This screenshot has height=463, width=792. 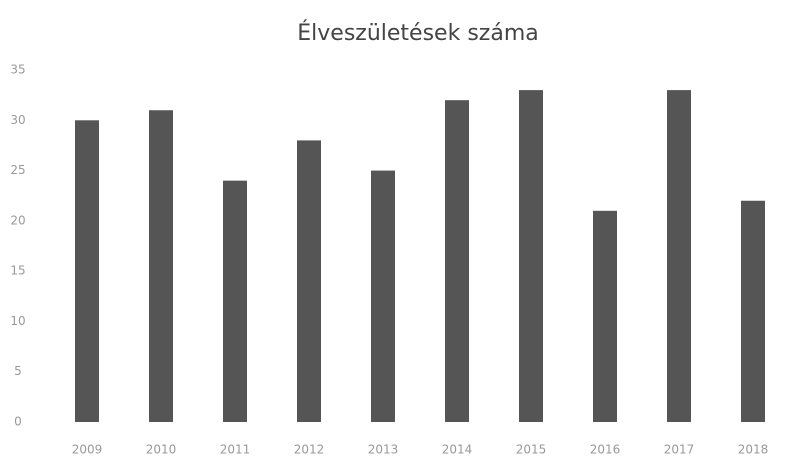 I want to click on y-tick-label: 35, so click(x=17, y=70).